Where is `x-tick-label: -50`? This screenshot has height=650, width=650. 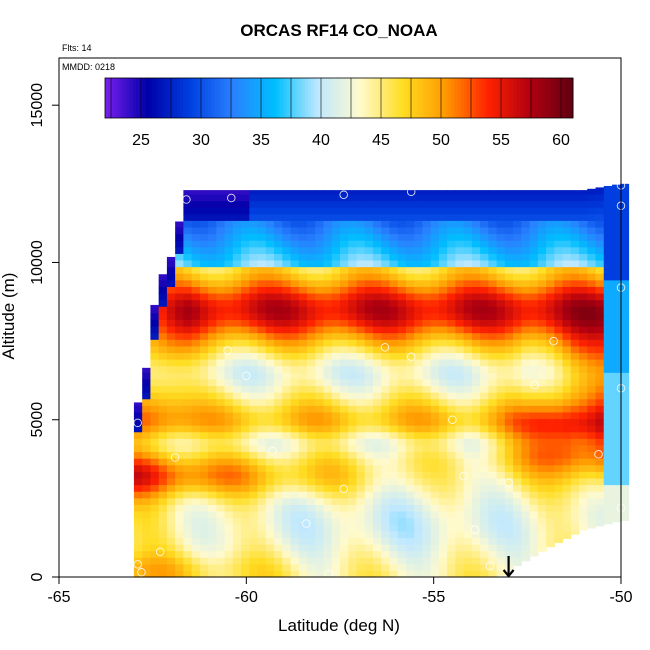 x-tick-label: -50 is located at coordinates (620, 597).